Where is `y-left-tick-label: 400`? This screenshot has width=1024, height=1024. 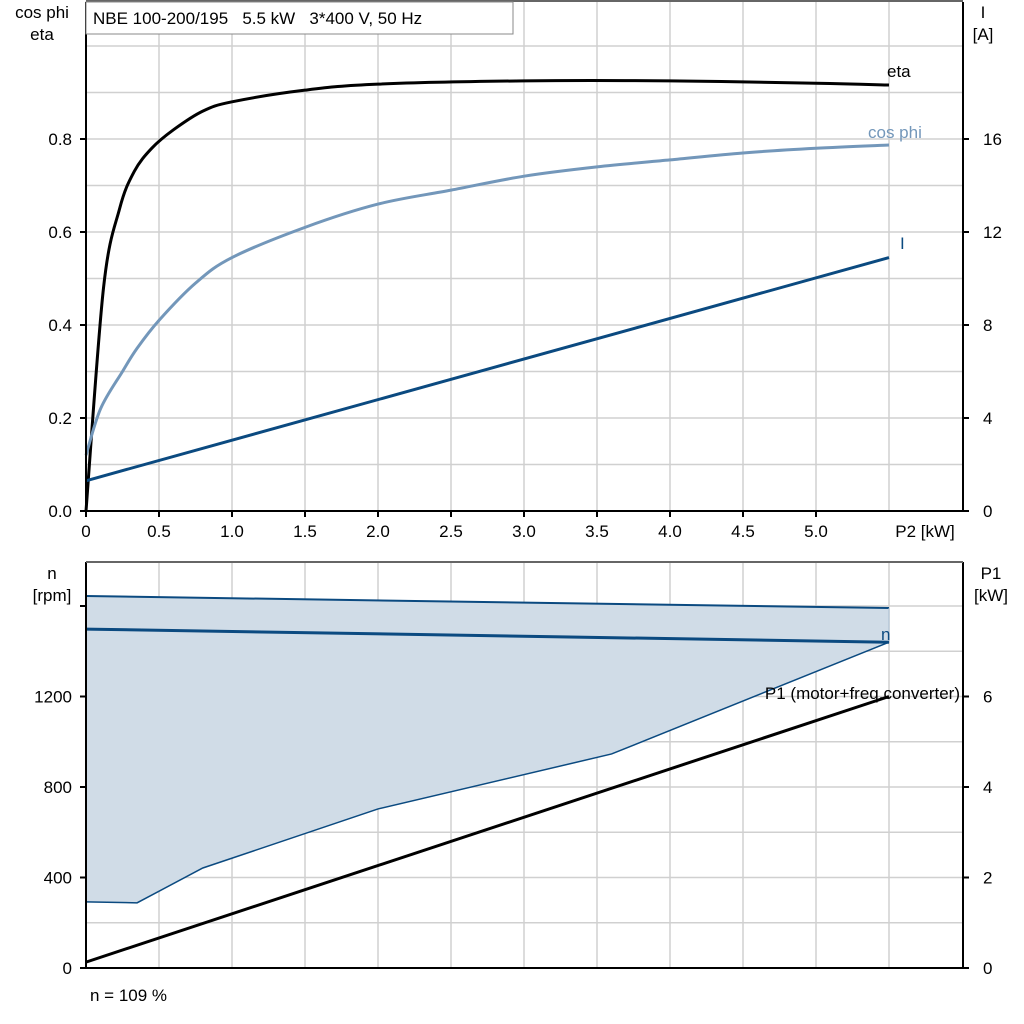
y-left-tick-label: 400 is located at coordinates (58, 878).